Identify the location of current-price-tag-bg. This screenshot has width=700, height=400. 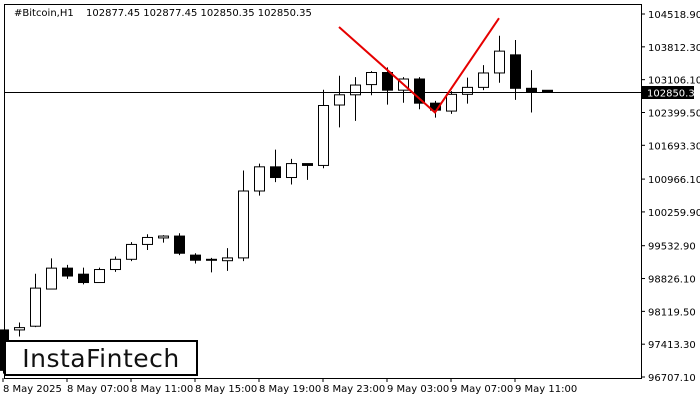
(668, 92).